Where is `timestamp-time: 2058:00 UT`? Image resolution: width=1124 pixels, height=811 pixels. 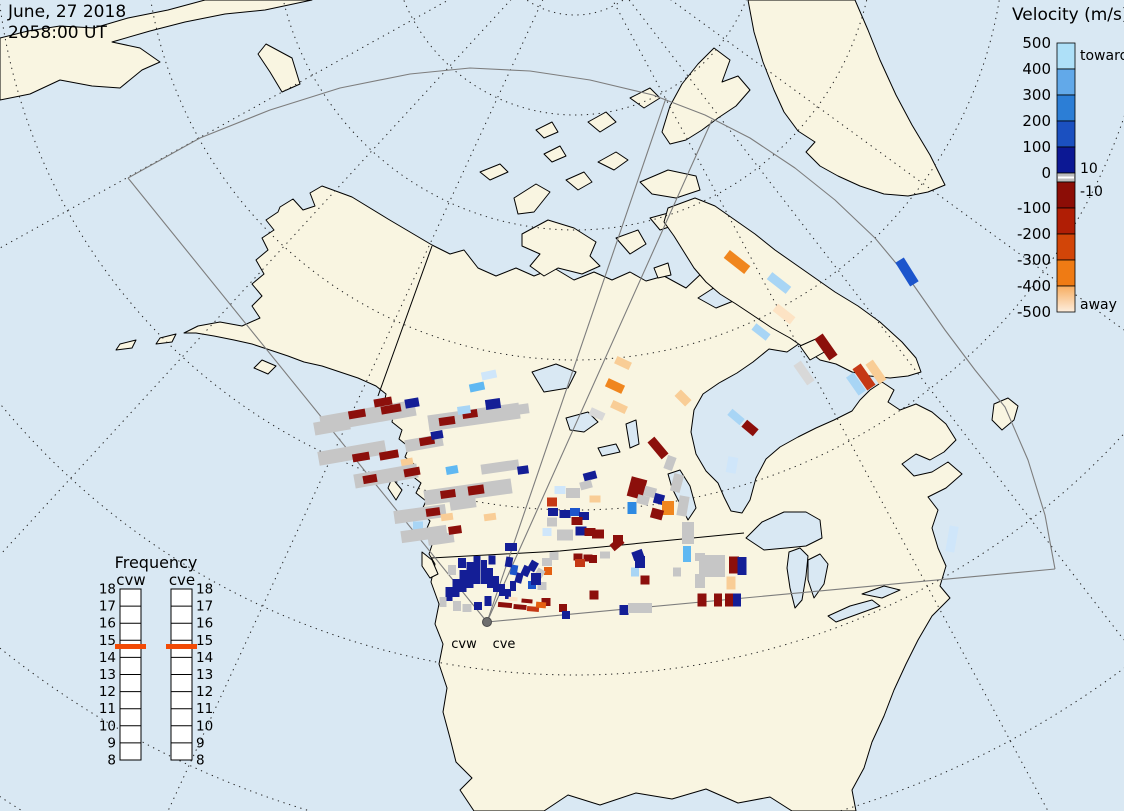 timestamp-time: 2058:00 UT is located at coordinates (57, 33).